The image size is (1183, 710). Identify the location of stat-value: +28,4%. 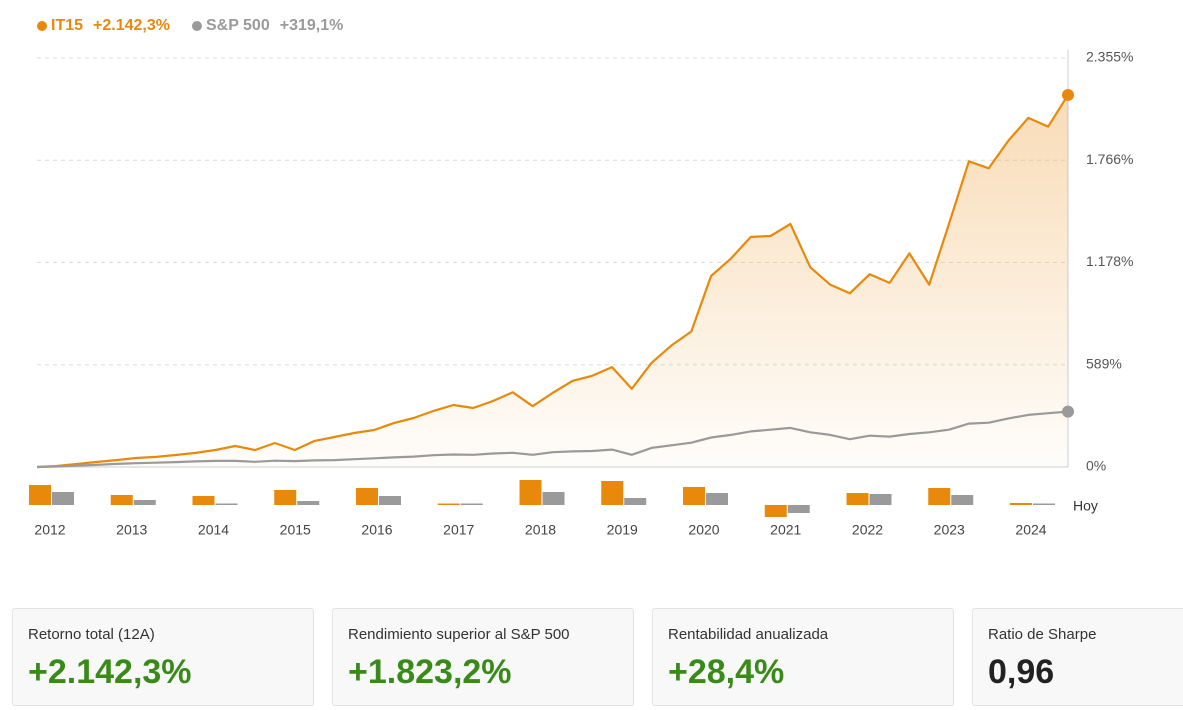
(726, 672).